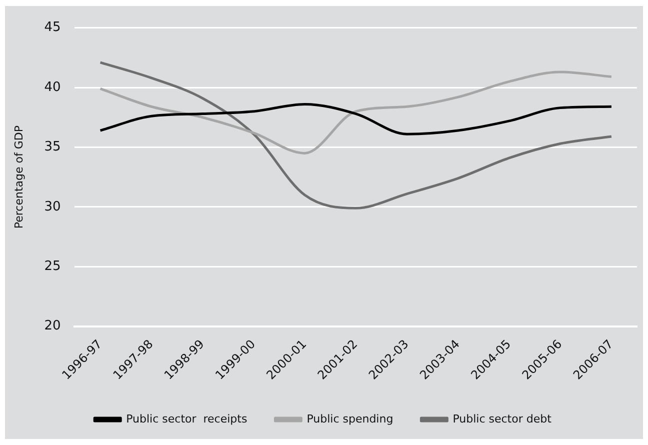 The height and width of the screenshot is (445, 648). I want to click on legend-label: Public spending, so click(350, 419).